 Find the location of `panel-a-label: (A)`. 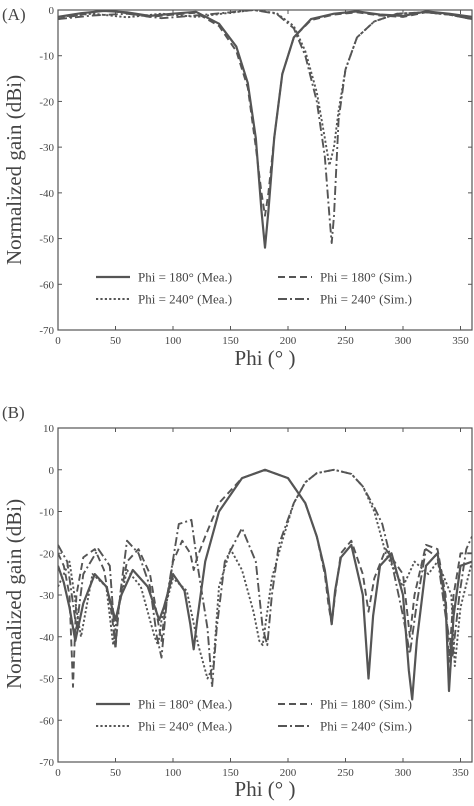

panel-a-label: (A) is located at coordinates (14, 14).